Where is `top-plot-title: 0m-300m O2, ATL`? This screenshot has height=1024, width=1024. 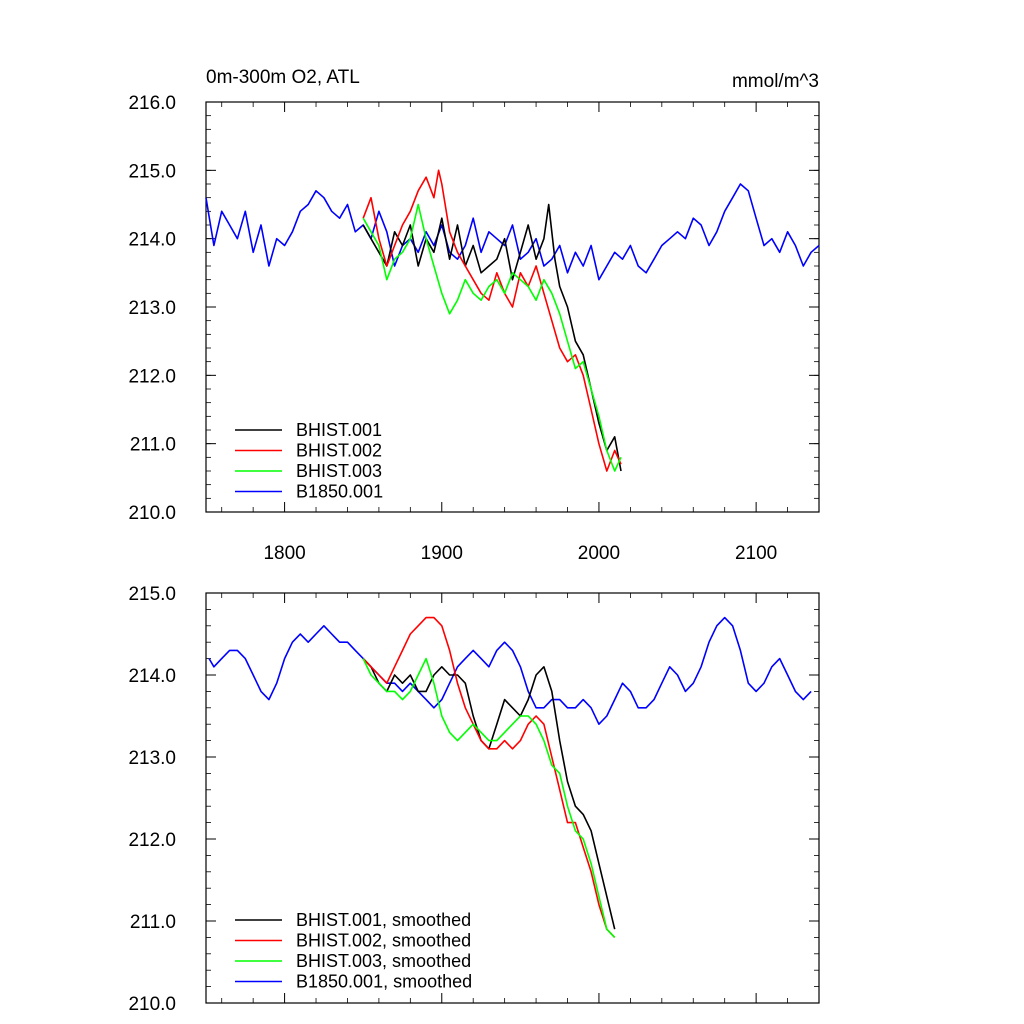 top-plot-title: 0m-300m O2, ATL is located at coordinates (283, 77).